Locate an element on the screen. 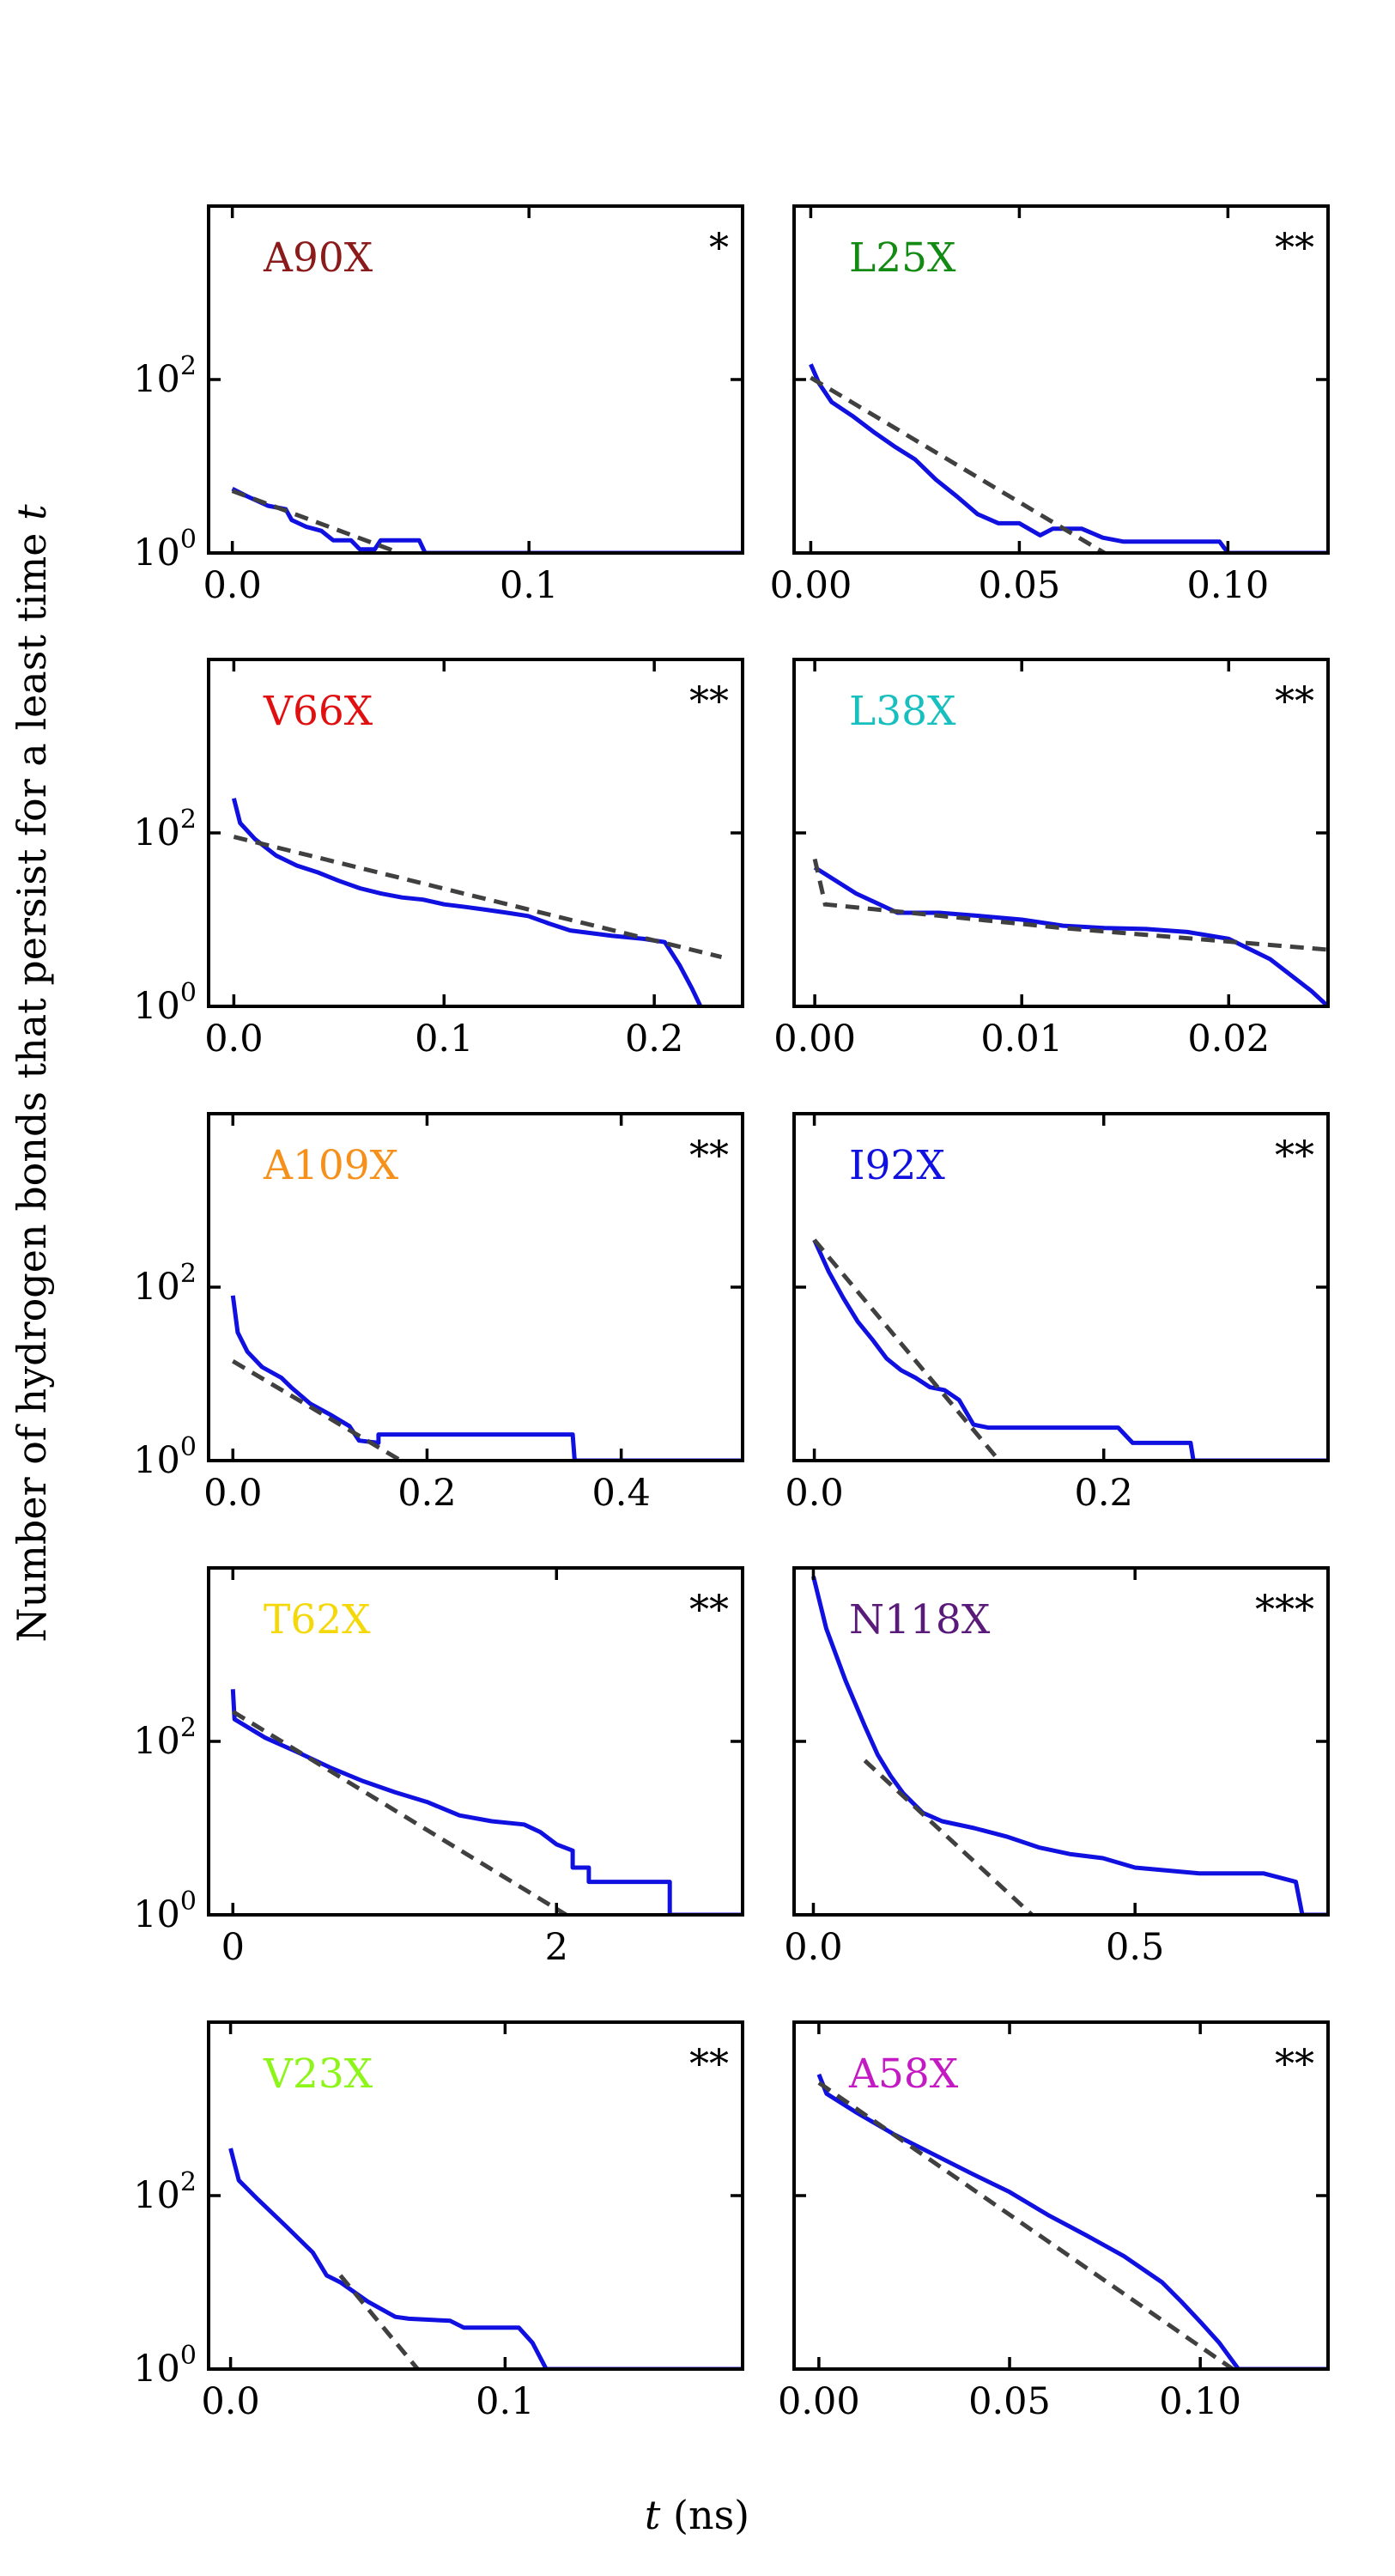  x-tick-label: 0 is located at coordinates (233, 1947).